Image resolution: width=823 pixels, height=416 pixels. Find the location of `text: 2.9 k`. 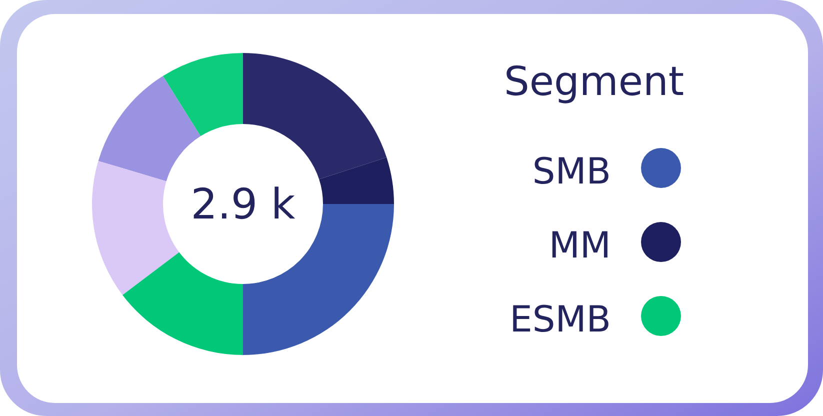

text: 2.9 k is located at coordinates (243, 204).